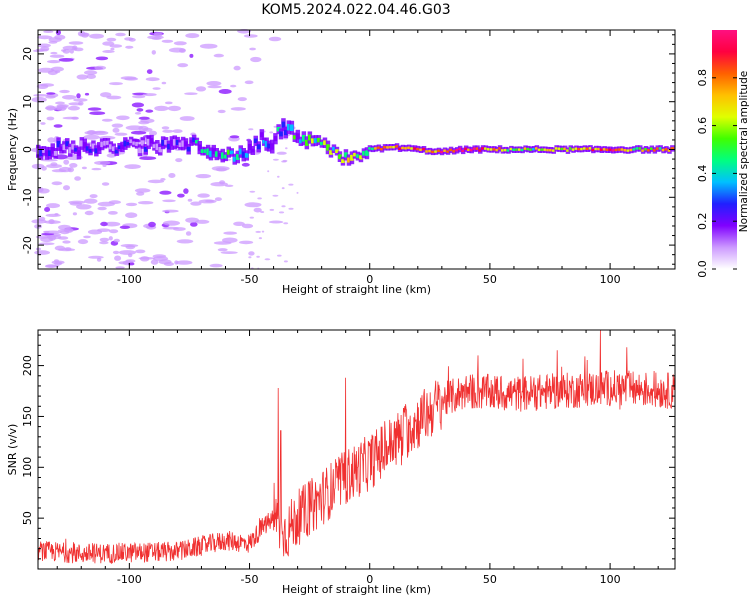 This screenshot has height=600, width=750. What do you see at coordinates (355, 142) in the screenshot?
I see `spectrogram-ridge` at bounding box center [355, 142].